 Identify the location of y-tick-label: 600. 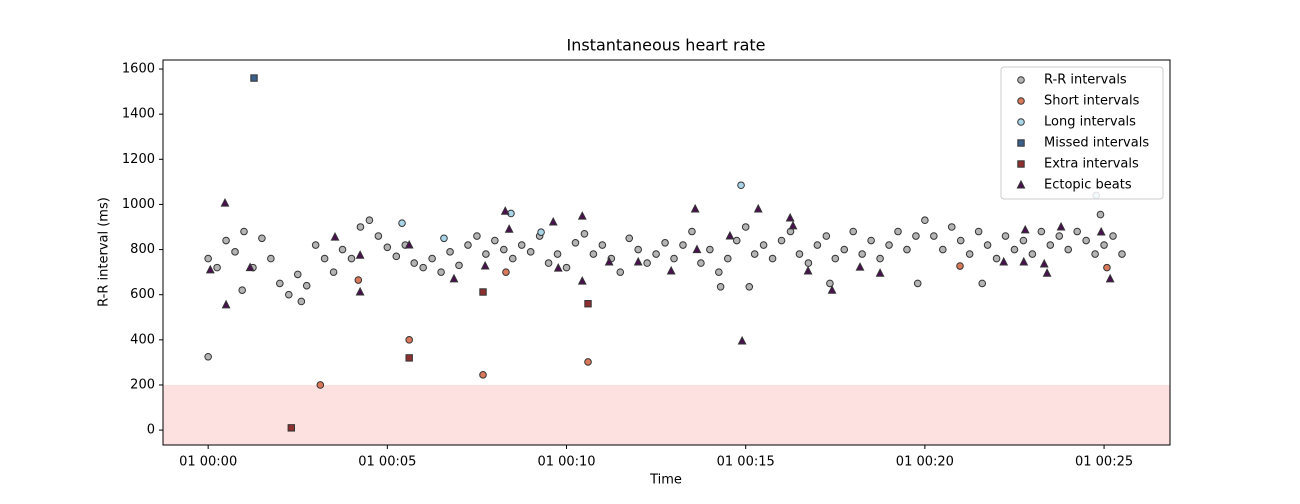
(142, 294).